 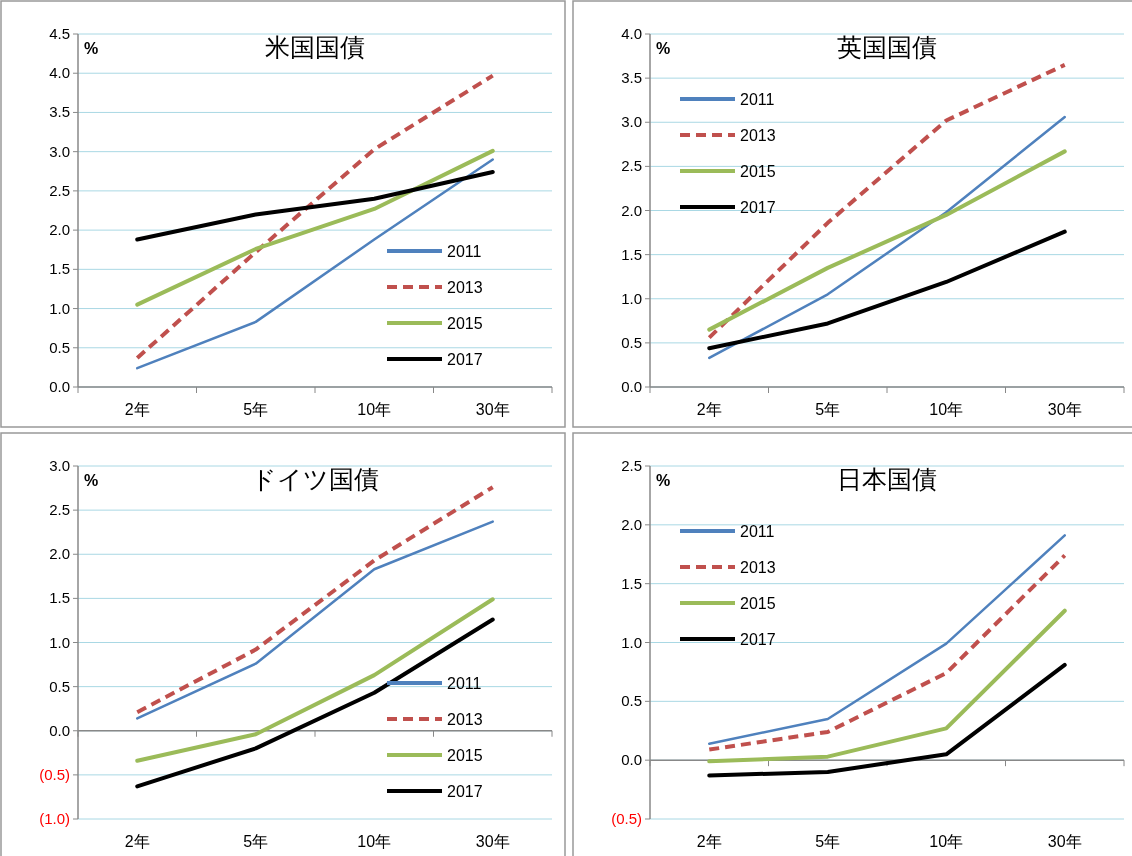 What do you see at coordinates (315, 47) in the screenshot?
I see `chart-title: 米国国債` at bounding box center [315, 47].